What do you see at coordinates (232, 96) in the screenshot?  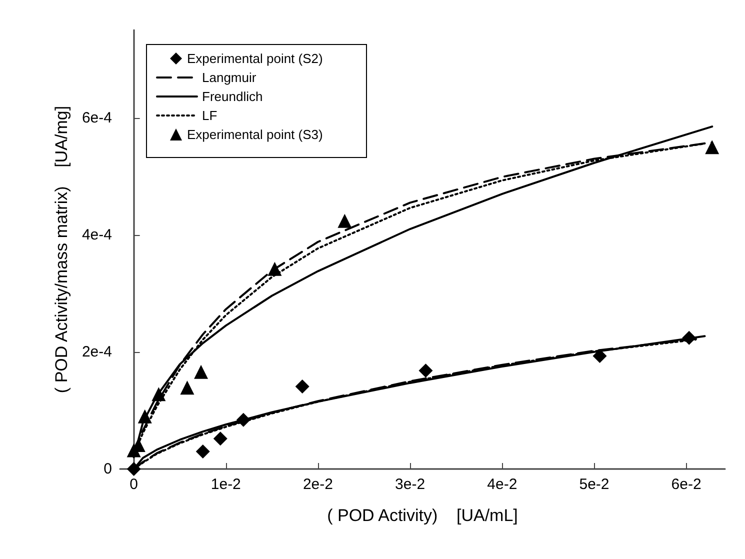 I see `legend-label: Freundlich` at bounding box center [232, 96].